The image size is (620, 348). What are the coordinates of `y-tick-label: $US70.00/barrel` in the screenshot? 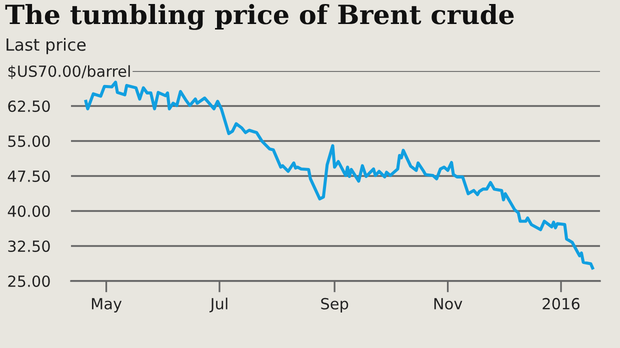 It's located at (69, 72).